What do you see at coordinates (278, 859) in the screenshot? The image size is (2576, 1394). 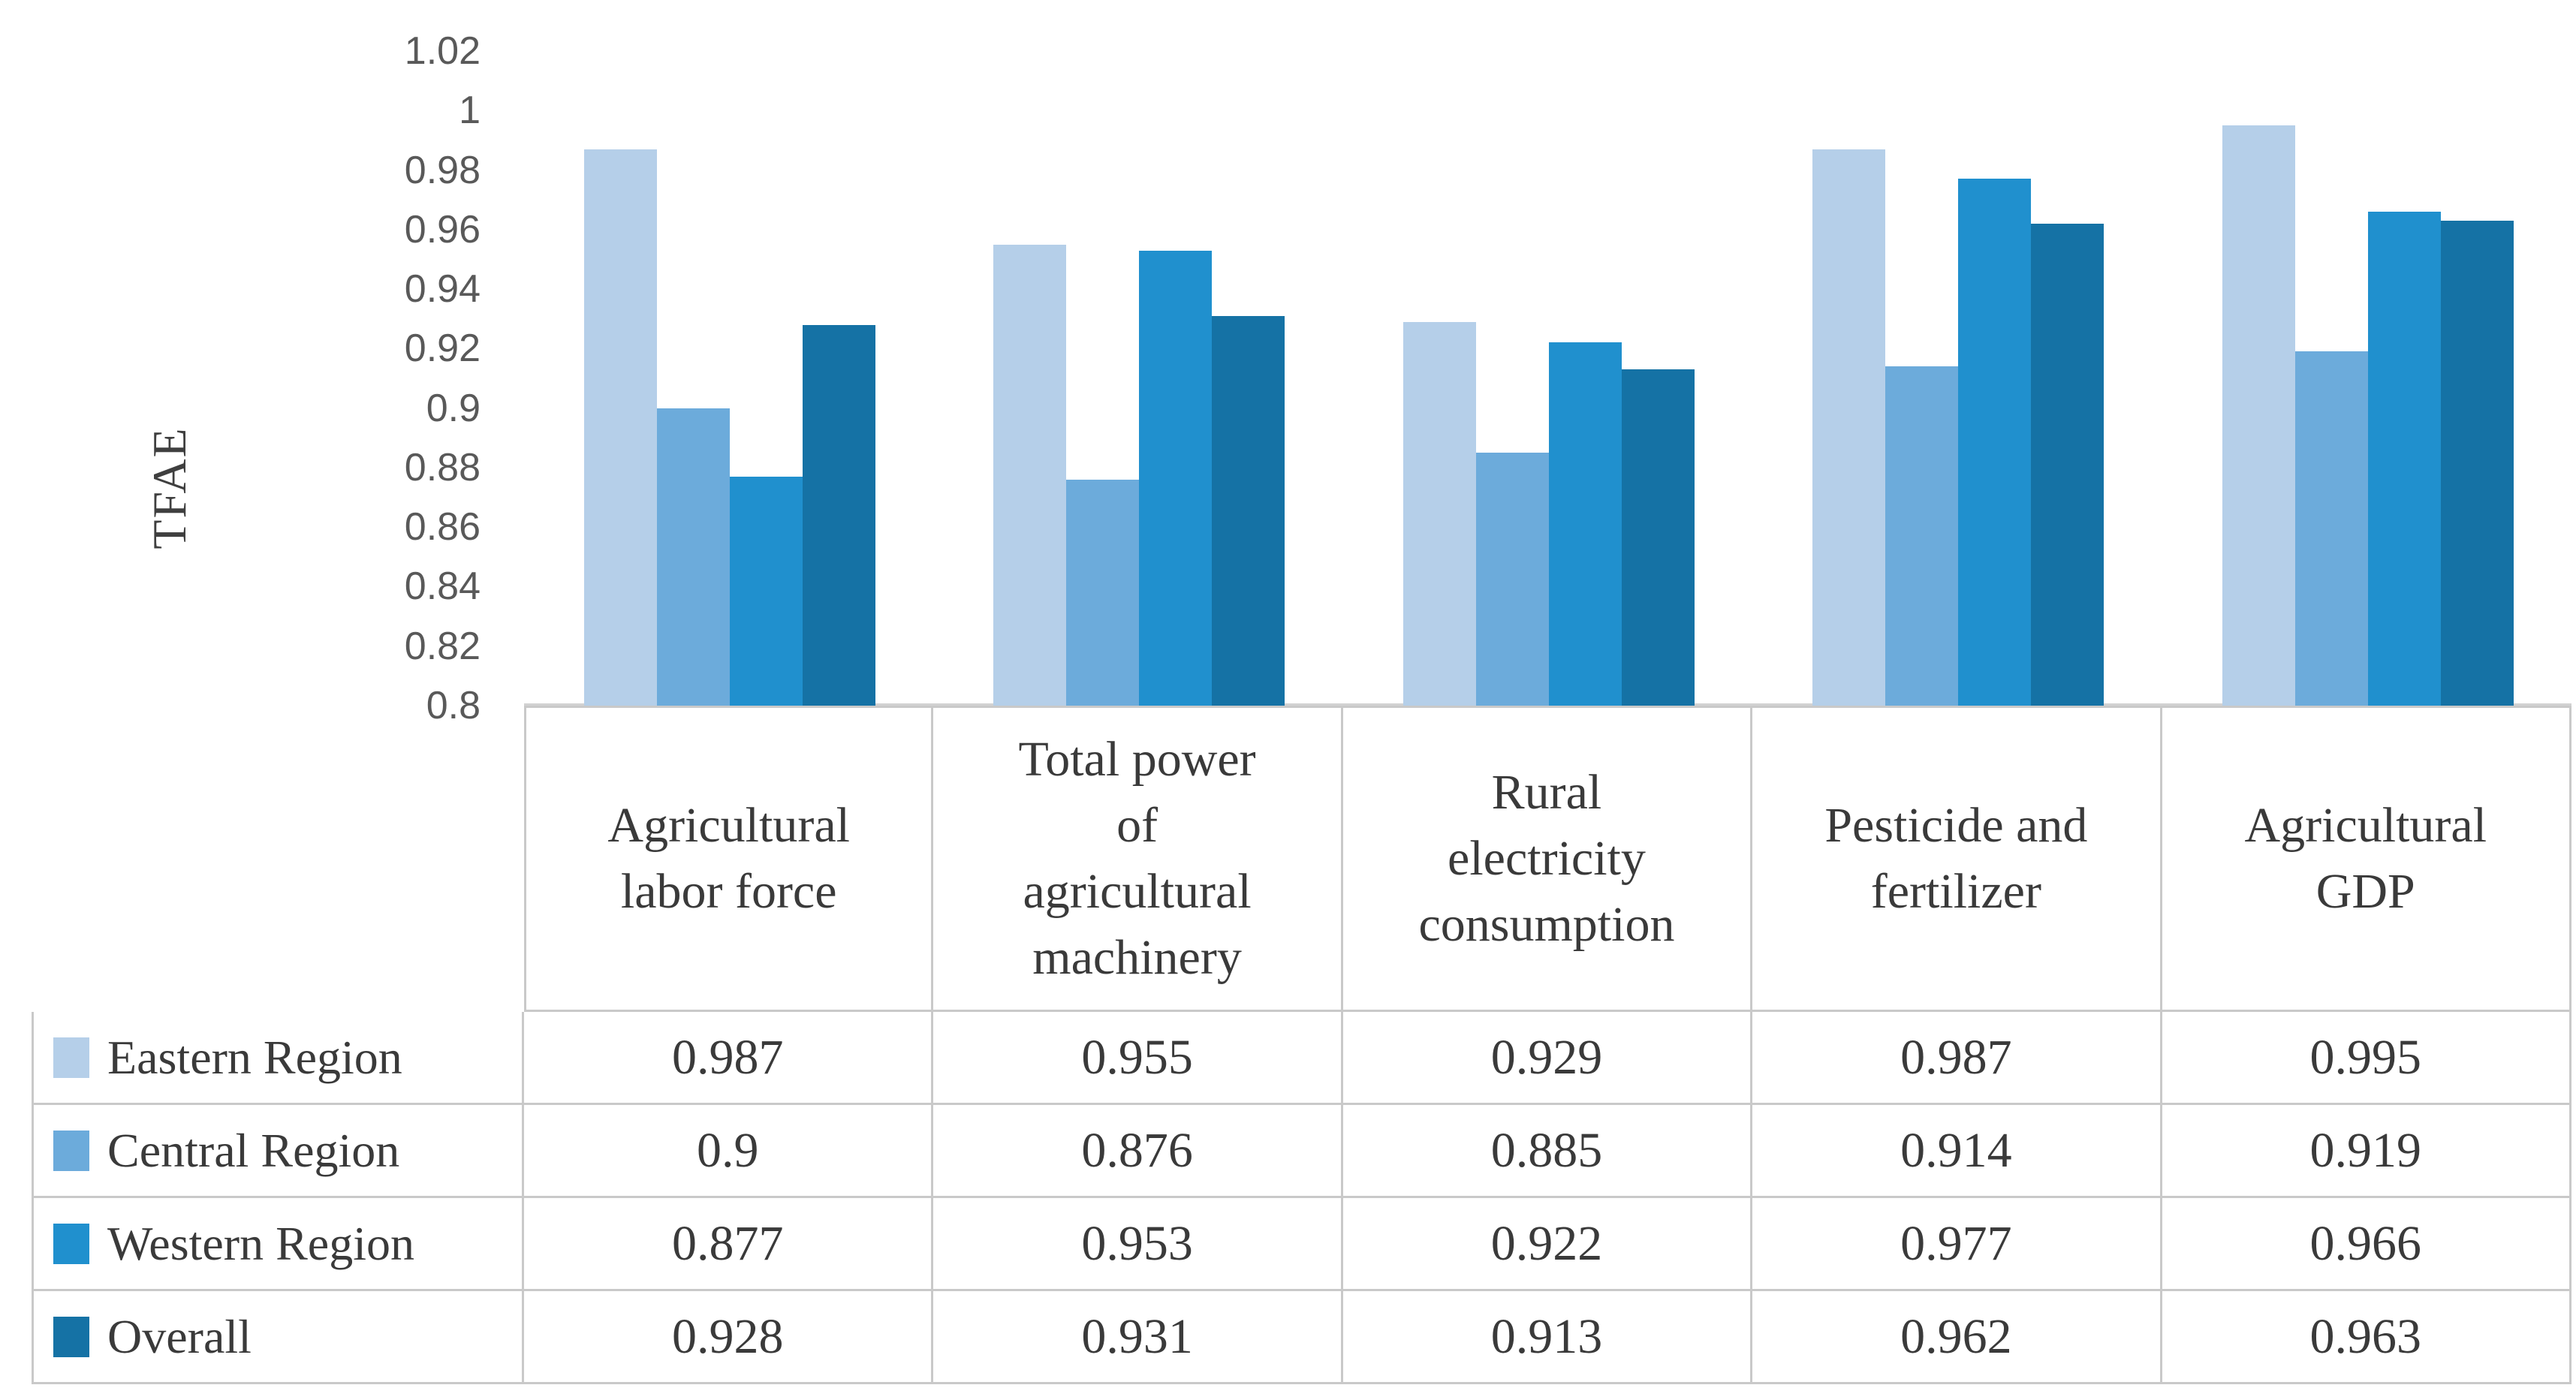 I see `table-corner-spacer` at bounding box center [278, 859].